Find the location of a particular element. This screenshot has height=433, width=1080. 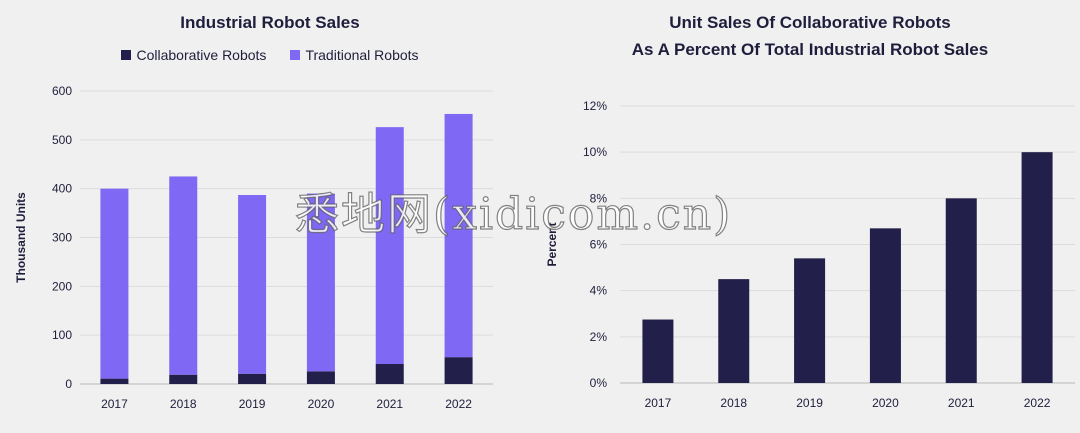

right-chart-y-axis-title: Percent is located at coordinates (552, 244).